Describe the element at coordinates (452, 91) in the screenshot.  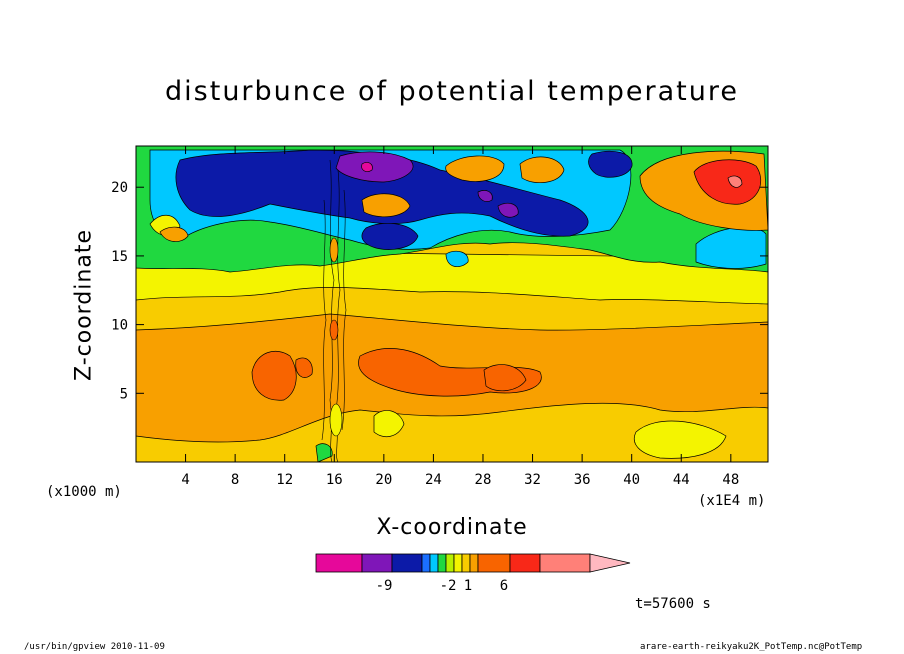
I see `chart-title: disturbunce of potential temperature` at that location.